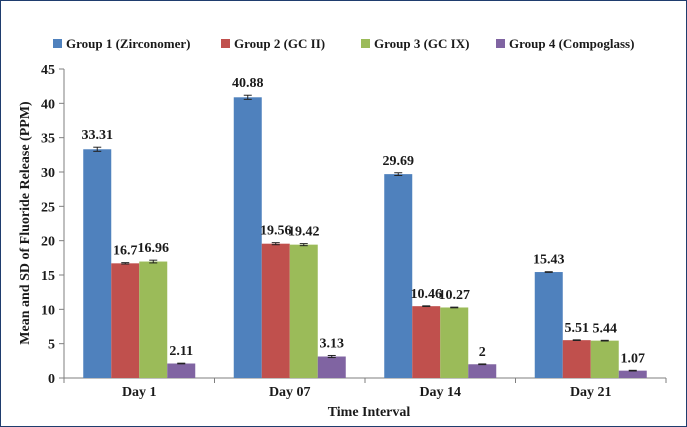 The width and height of the screenshot is (687, 427). I want to click on y-axis-title: Mean and SD of Fluoride Release (PPM), so click(25, 223).